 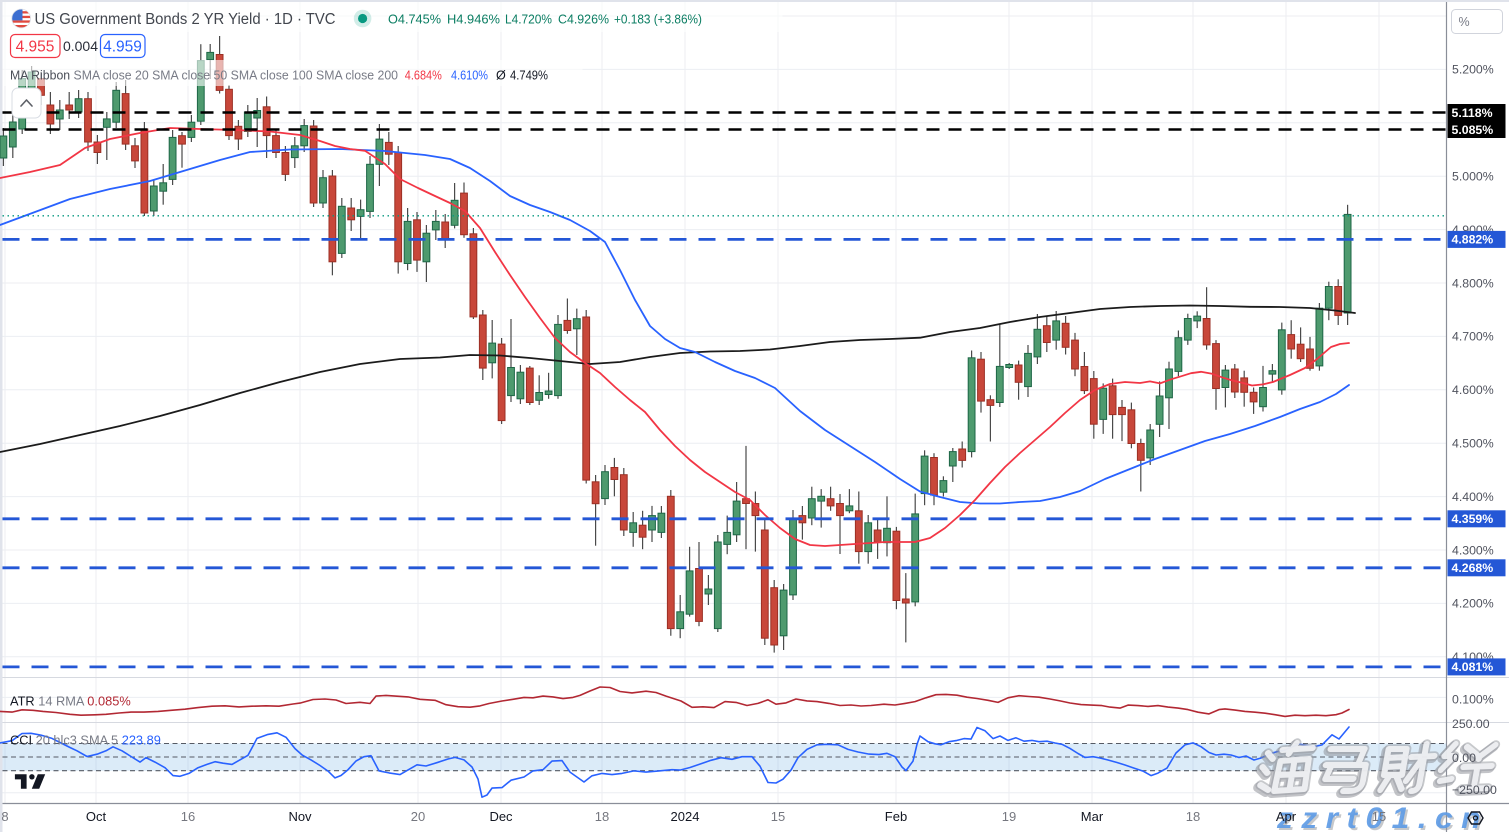 I want to click on svg-text: H4.946%, so click(x=473, y=19).